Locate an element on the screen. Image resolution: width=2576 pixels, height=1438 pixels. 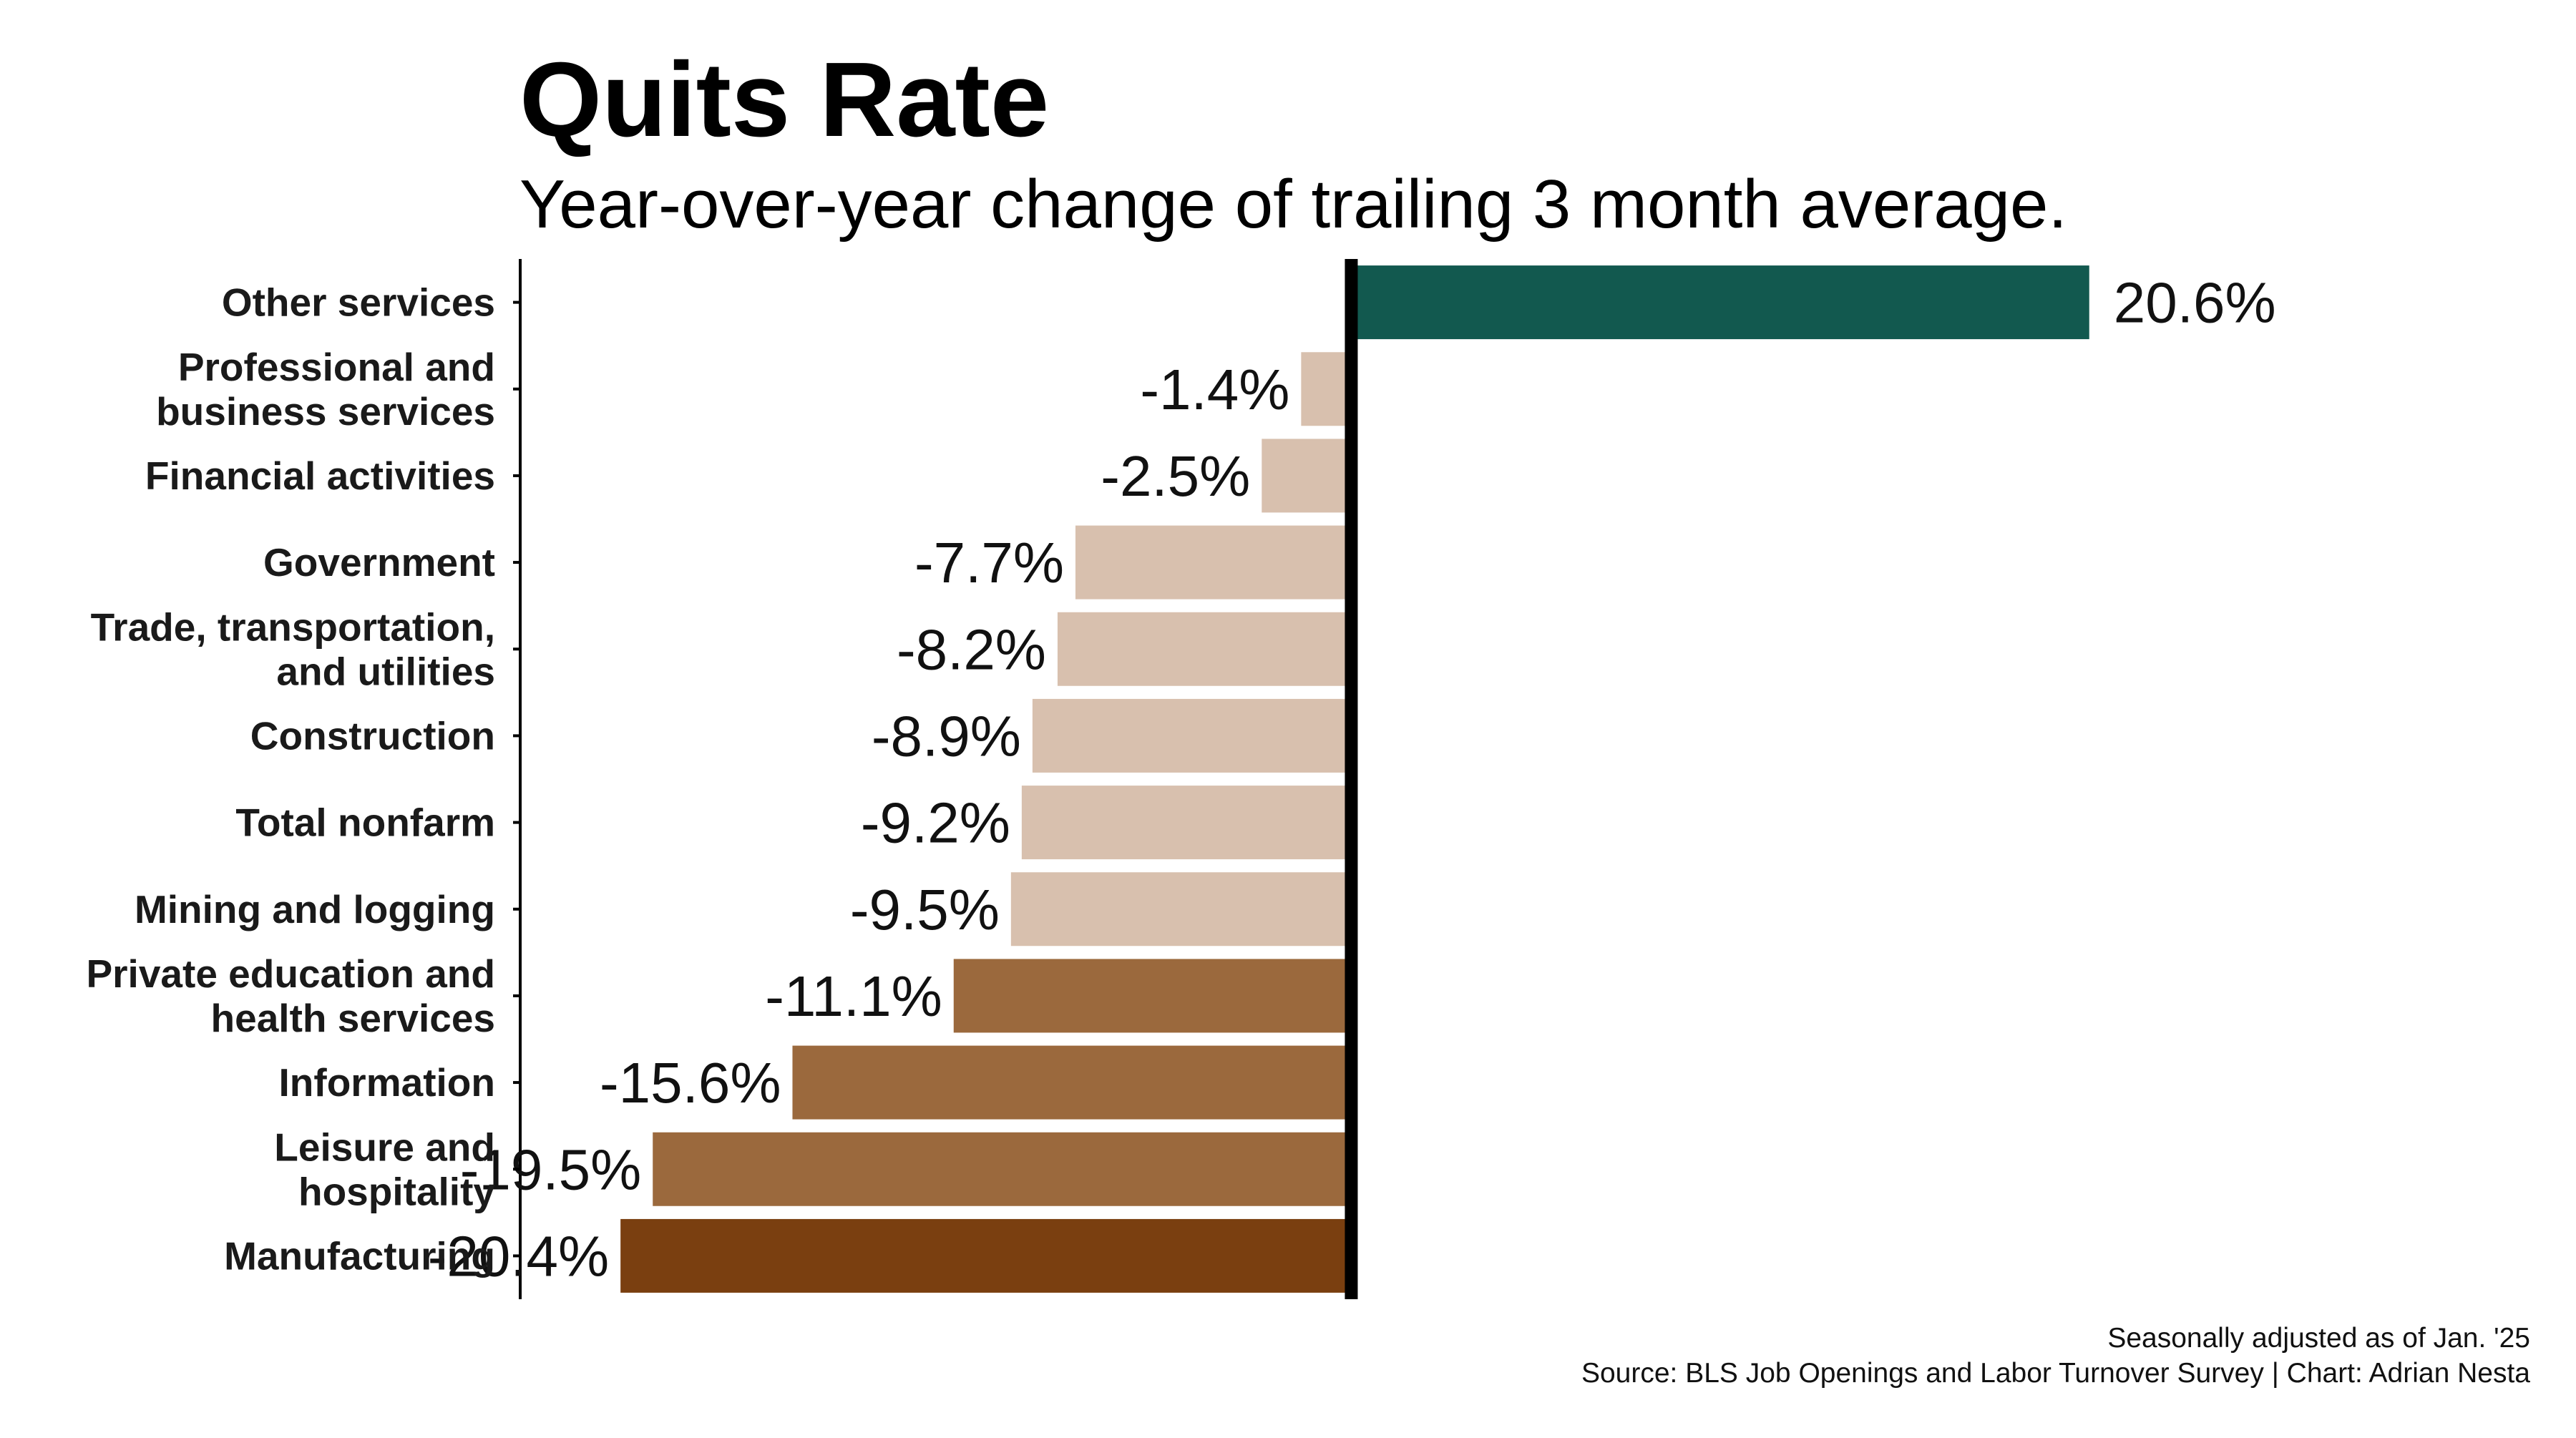
category-label-8-line-1: health services is located at coordinates (353, 1018).